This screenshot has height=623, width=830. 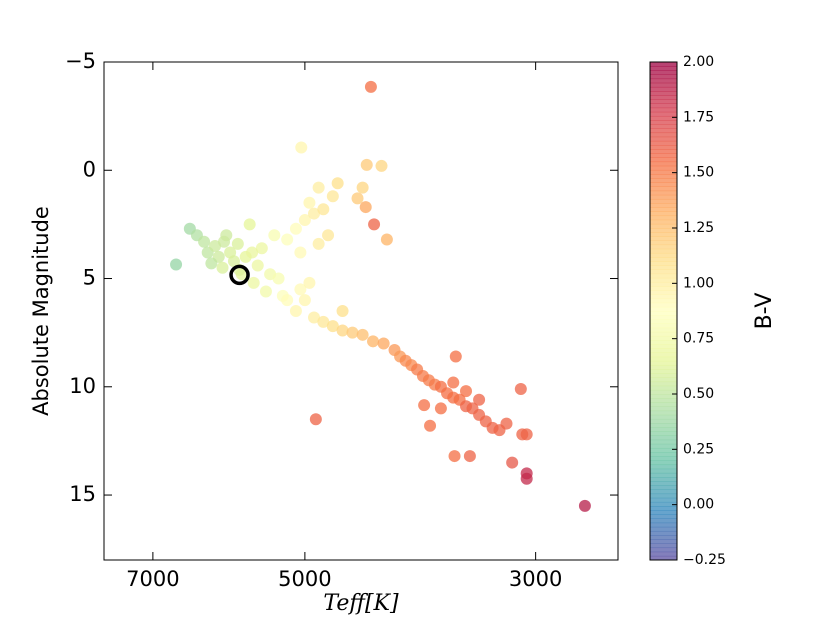 What do you see at coordinates (663, 311) in the screenshot?
I see `colorbar-frame` at bounding box center [663, 311].